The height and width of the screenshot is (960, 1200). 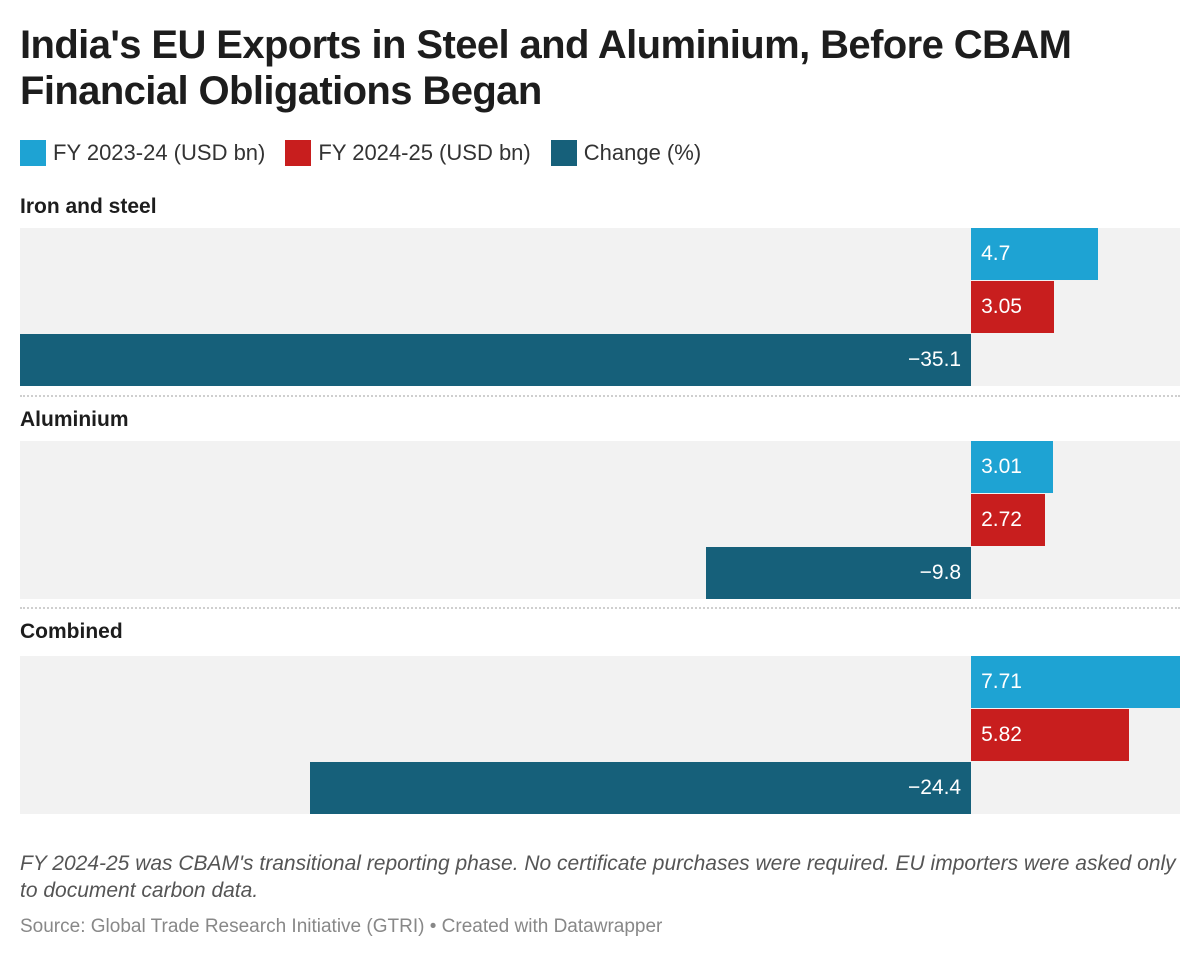 What do you see at coordinates (1001, 519) in the screenshot?
I see `bar-label-aluminium-fy-2024-25-usd-bn: 2.72` at bounding box center [1001, 519].